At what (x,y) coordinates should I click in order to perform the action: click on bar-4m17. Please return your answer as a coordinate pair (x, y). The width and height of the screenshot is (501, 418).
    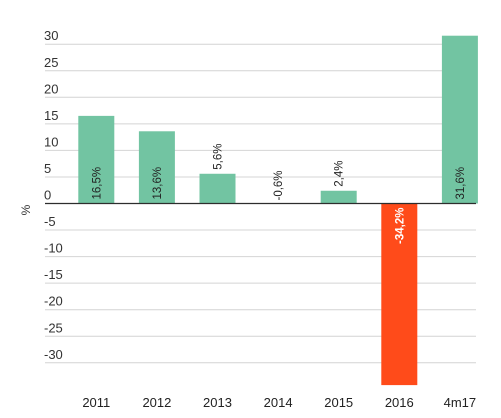
    Looking at the image, I should click on (459, 119).